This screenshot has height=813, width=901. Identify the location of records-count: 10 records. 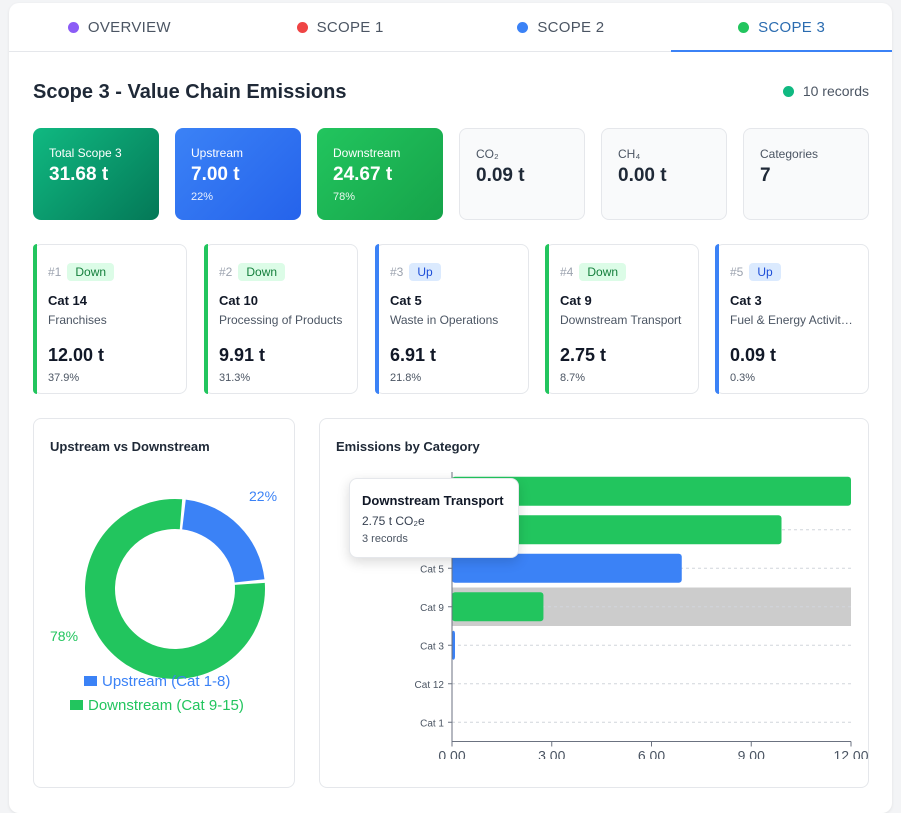
(825, 91).